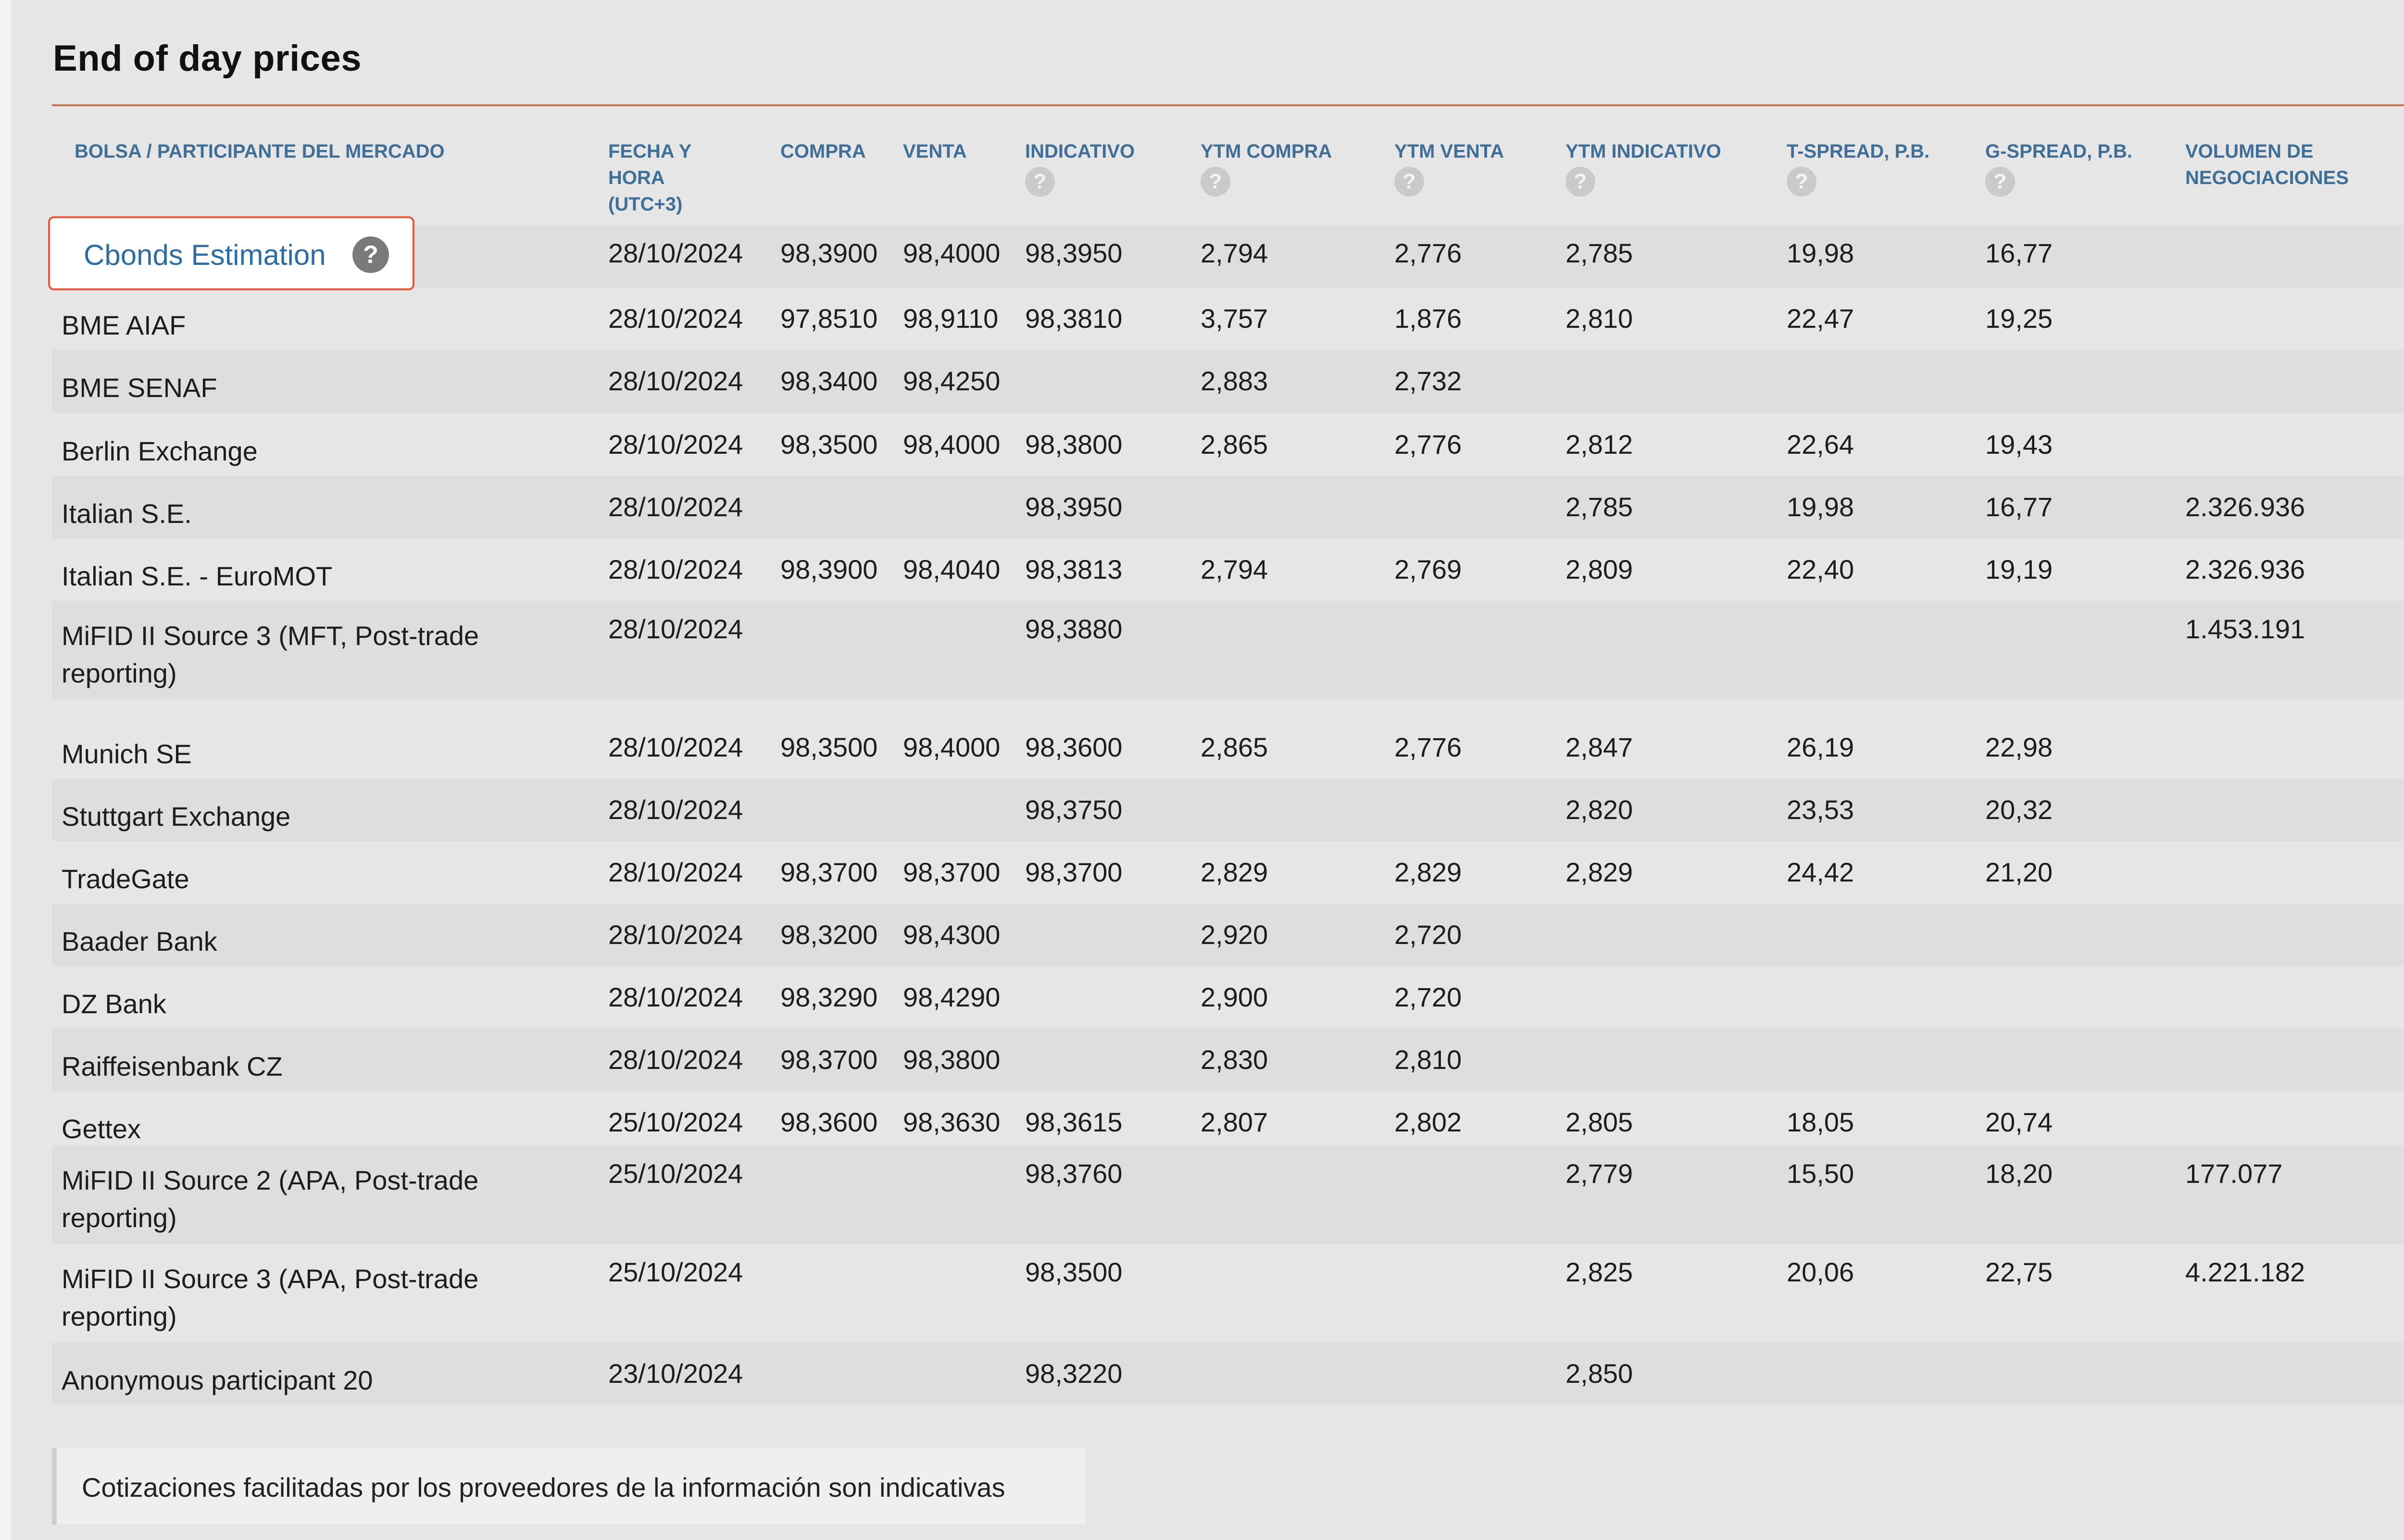  Describe the element at coordinates (1858, 151) in the screenshot. I see `column-header-label: T-SPREAD, P.B.` at that location.